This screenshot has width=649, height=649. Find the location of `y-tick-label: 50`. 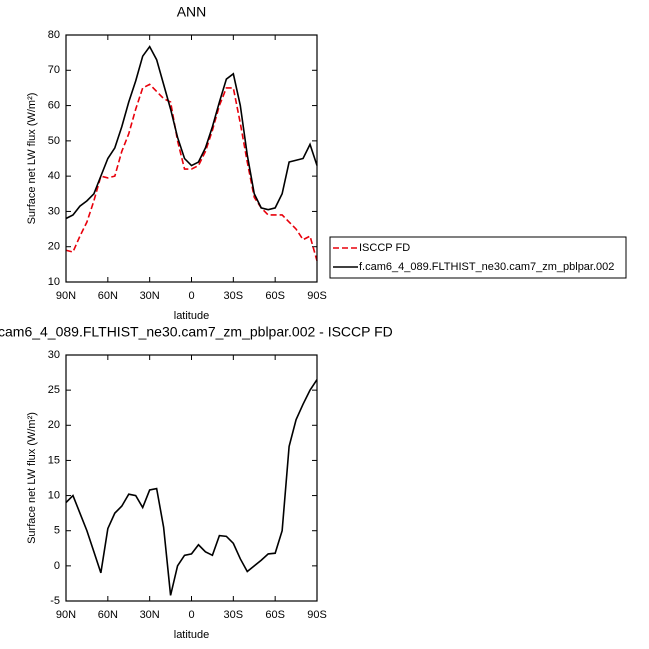

y-tick-label: 50 is located at coordinates (54, 141).